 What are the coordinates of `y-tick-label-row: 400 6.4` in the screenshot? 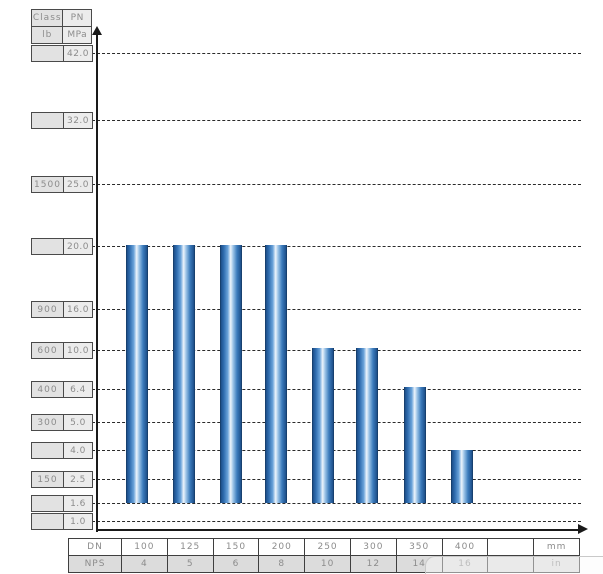 It's located at (62, 389).